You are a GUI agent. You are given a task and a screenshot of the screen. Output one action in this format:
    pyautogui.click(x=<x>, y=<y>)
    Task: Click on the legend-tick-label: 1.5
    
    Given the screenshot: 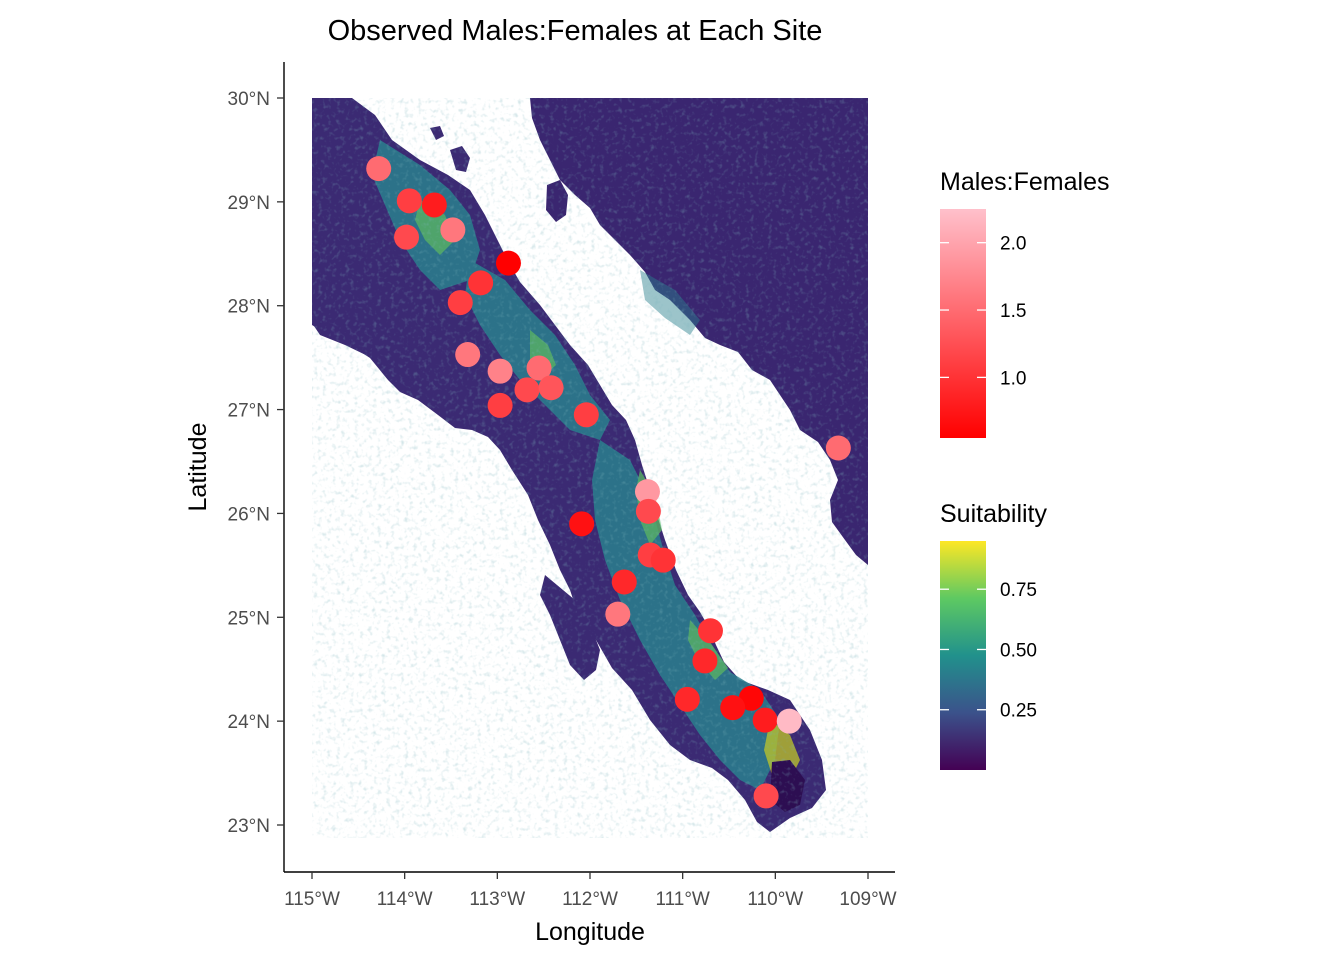 What is the action you would take?
    pyautogui.click(x=1013, y=311)
    